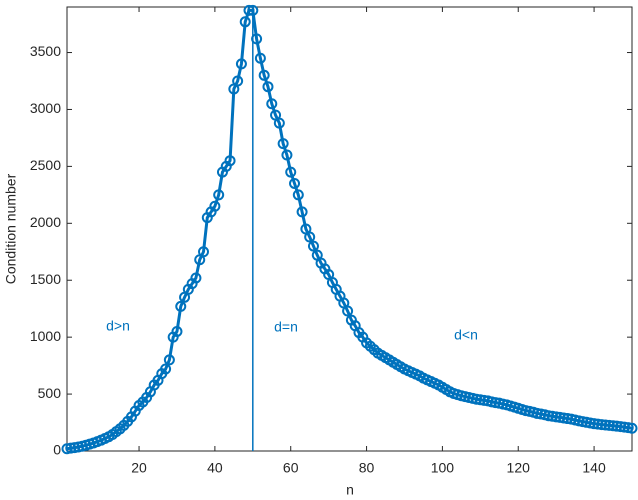 The width and height of the screenshot is (638, 500). What do you see at coordinates (45, 222) in the screenshot?
I see `y-tick-label: 2000` at bounding box center [45, 222].